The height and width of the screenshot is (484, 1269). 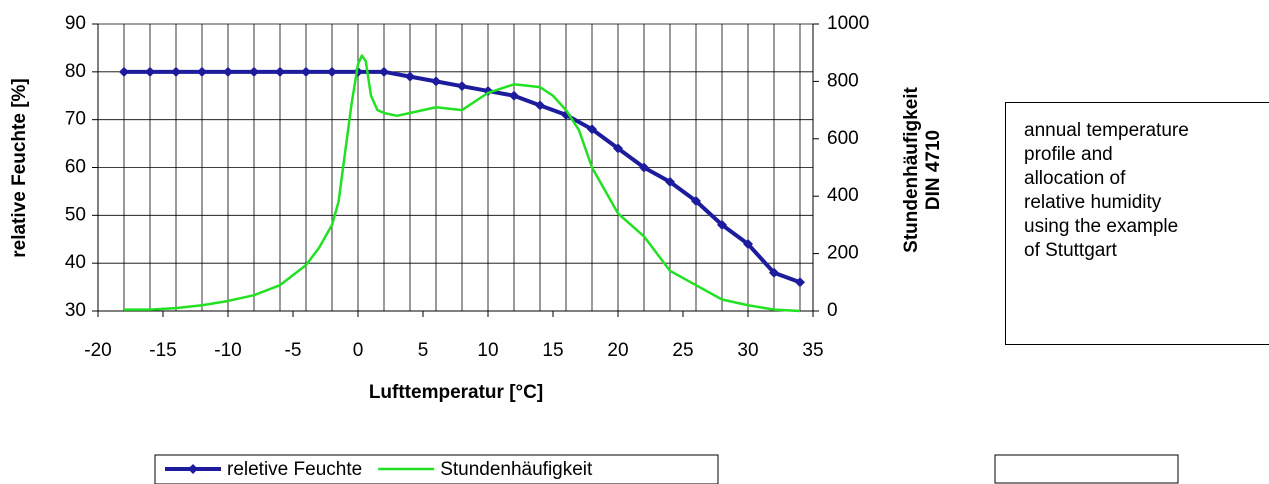 I want to click on x-tick-label: 35, so click(x=812, y=350).